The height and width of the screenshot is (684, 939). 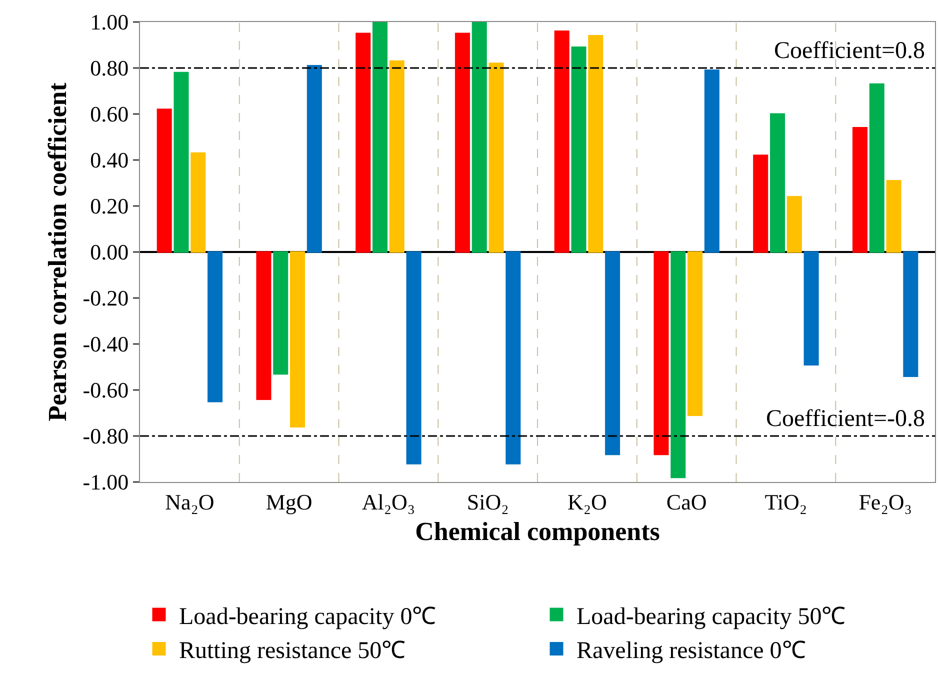 I want to click on x-tick-label: Fe₂O₃, so click(x=885, y=501).